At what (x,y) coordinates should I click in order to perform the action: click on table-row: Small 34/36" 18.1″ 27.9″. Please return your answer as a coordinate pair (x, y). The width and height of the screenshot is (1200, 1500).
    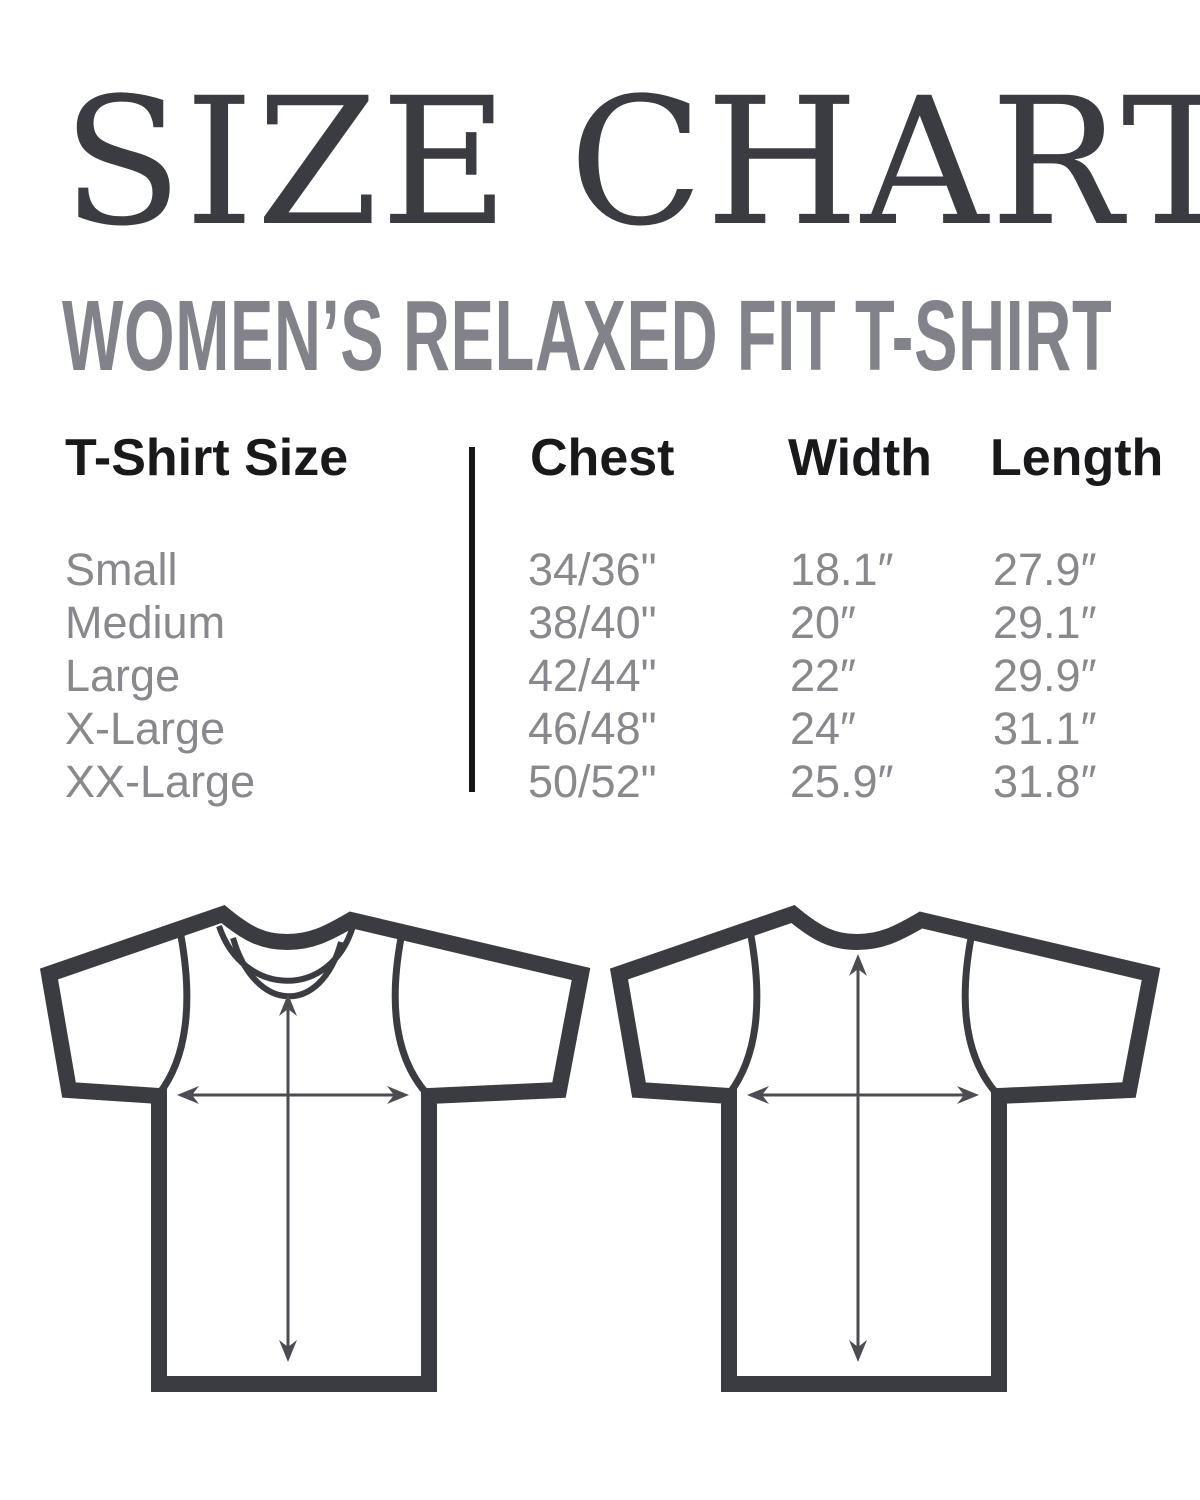
    Looking at the image, I should click on (600, 569).